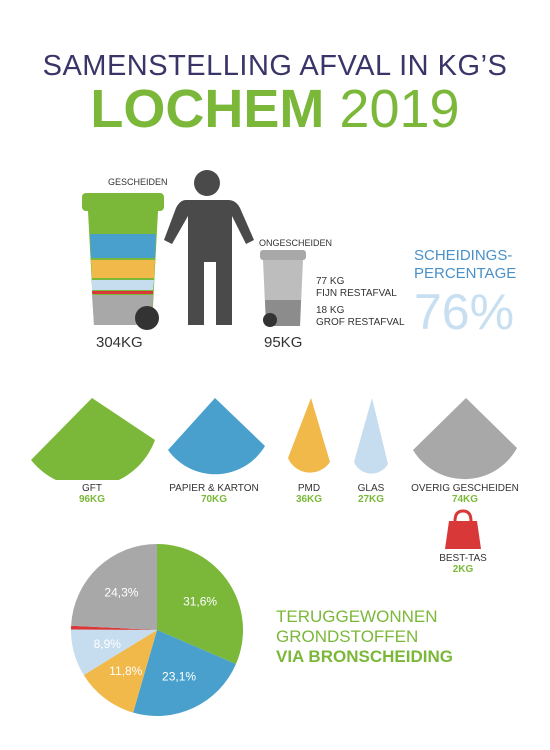 The image size is (550, 750). Describe the element at coordinates (399, 109) in the screenshot. I see `title-year: 2019` at that location.